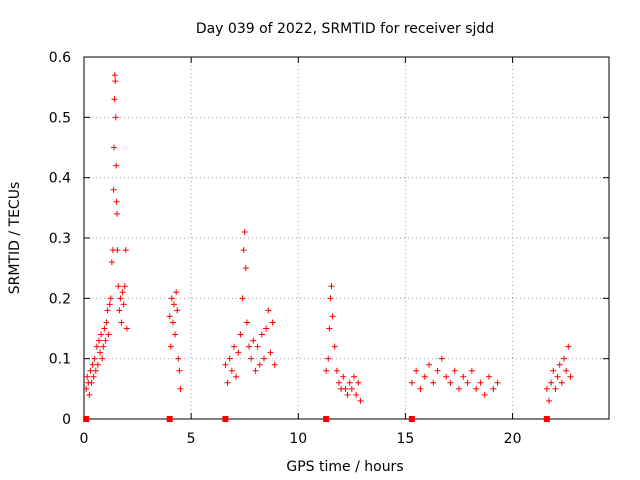 The width and height of the screenshot is (640, 480). Describe the element at coordinates (60, 179) in the screenshot. I see `y-tick-label: 0.4` at that location.